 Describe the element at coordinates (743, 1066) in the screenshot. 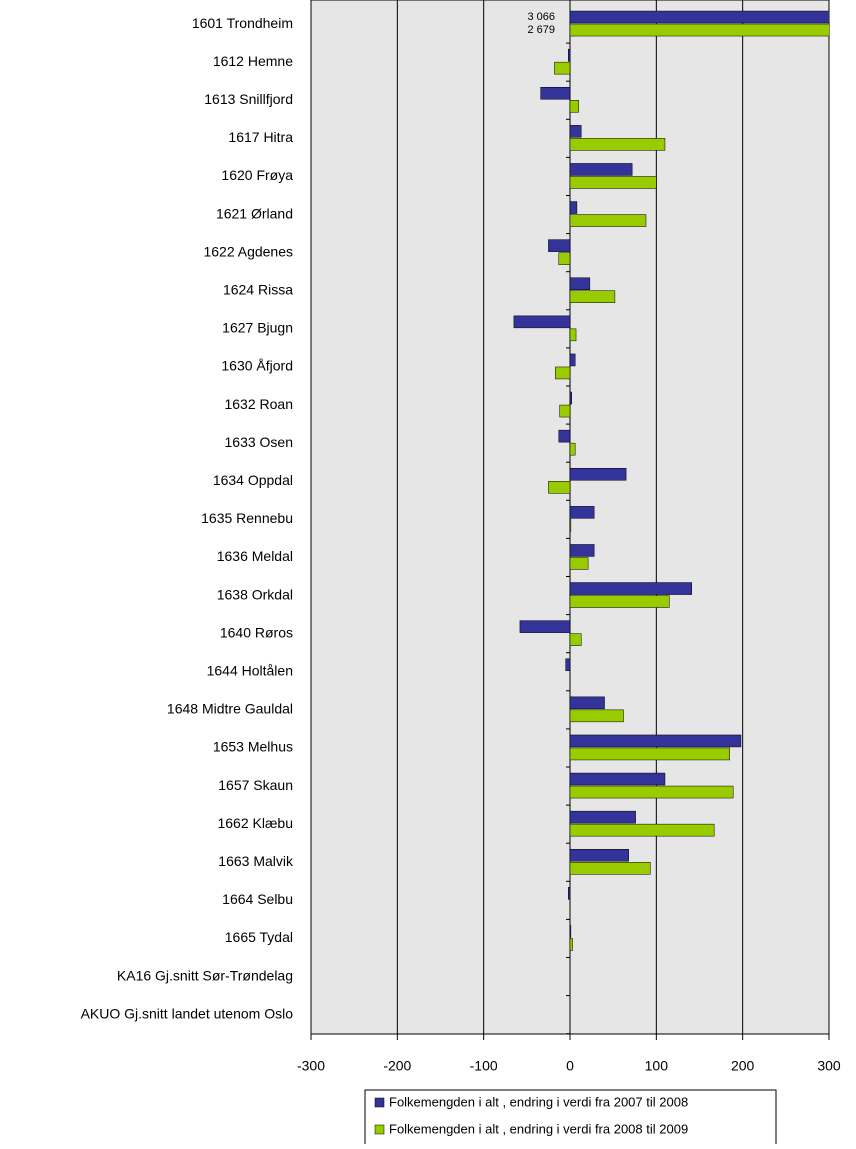

I see `x-tick-label: 200` at that location.